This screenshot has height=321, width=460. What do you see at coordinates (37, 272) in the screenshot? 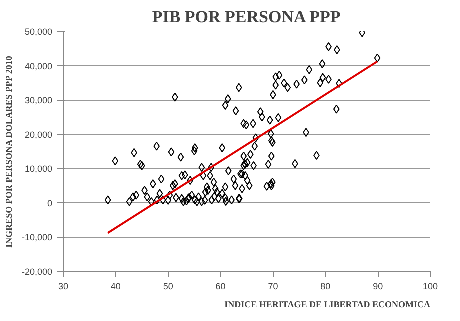
I see `y-tick-label: -20,000` at bounding box center [37, 272].